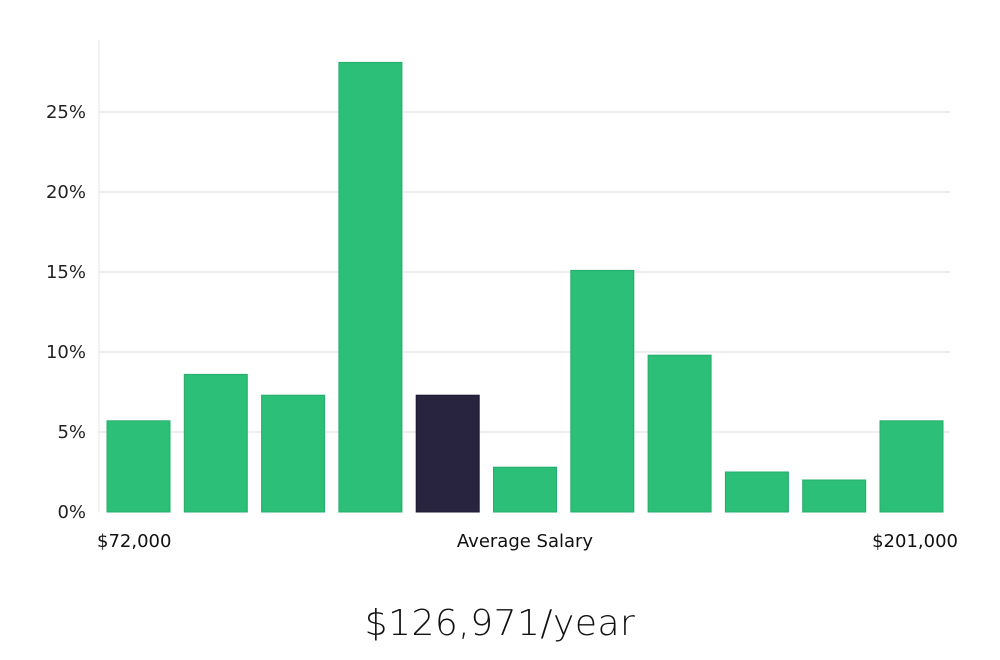 This screenshot has height=660, width=1000. I want to click on x-min-label: $72,000, so click(134, 541).